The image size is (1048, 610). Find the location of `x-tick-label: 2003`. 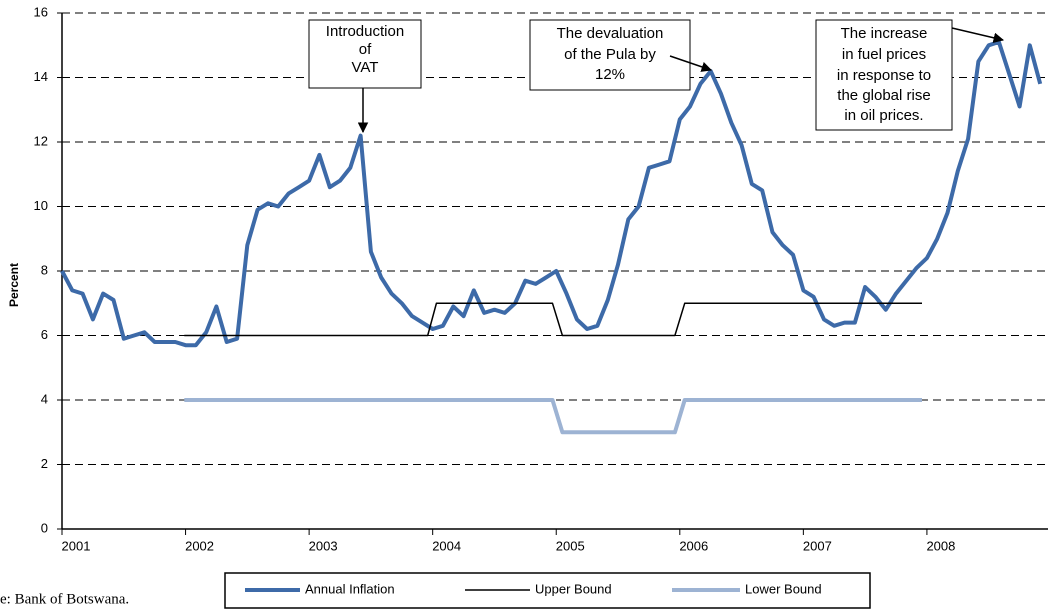

x-tick-label: 2003 is located at coordinates (323, 545).